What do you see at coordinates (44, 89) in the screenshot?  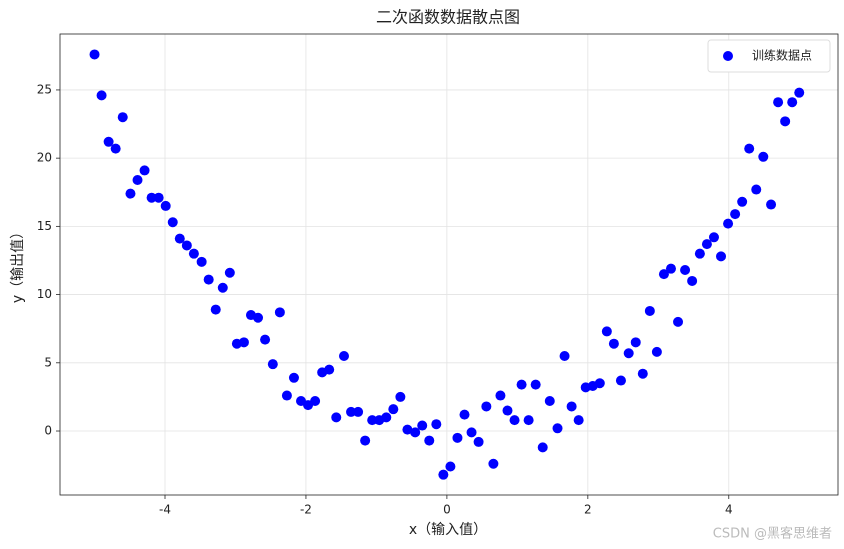 I see `y-tick-label: 25` at bounding box center [44, 89].